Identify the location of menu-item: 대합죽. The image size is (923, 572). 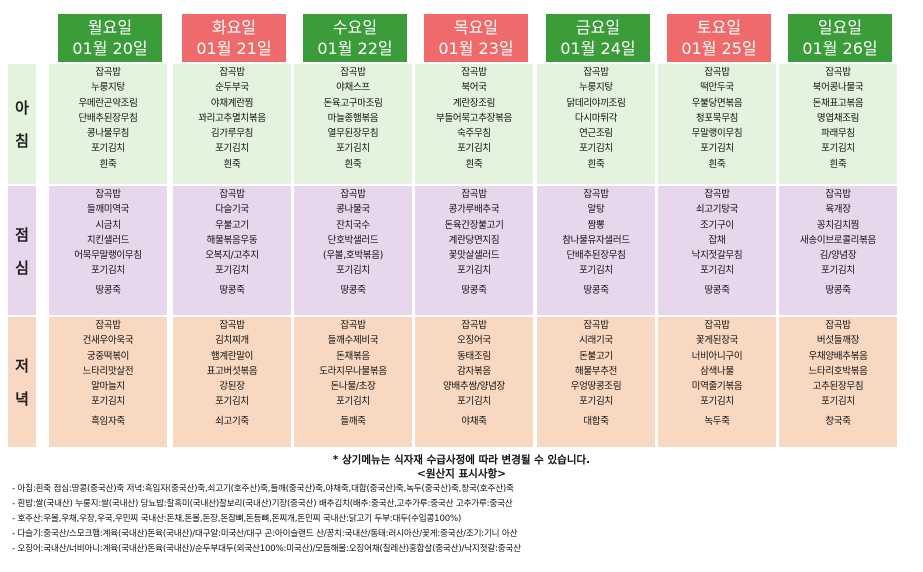
(596, 421).